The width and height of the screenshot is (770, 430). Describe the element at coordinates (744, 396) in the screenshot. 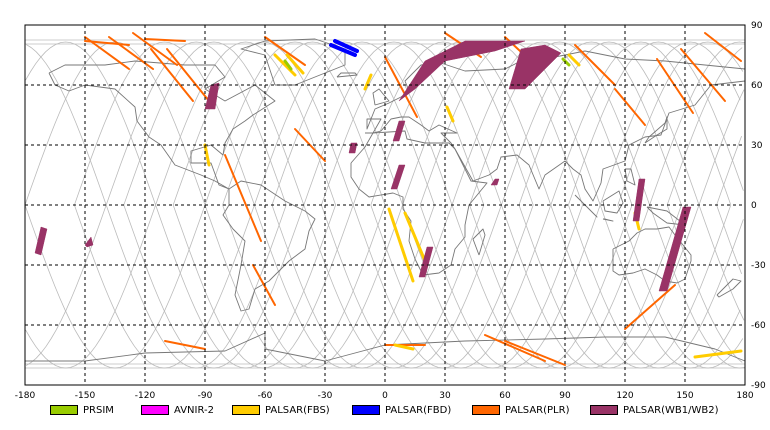

I see `longitude-tick-label: 180` at that location.